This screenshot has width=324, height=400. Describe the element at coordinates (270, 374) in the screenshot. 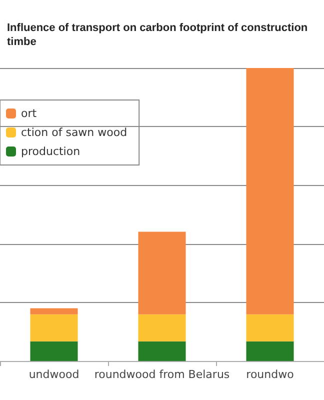

I see `x-tick-label: roundwo` at that location.